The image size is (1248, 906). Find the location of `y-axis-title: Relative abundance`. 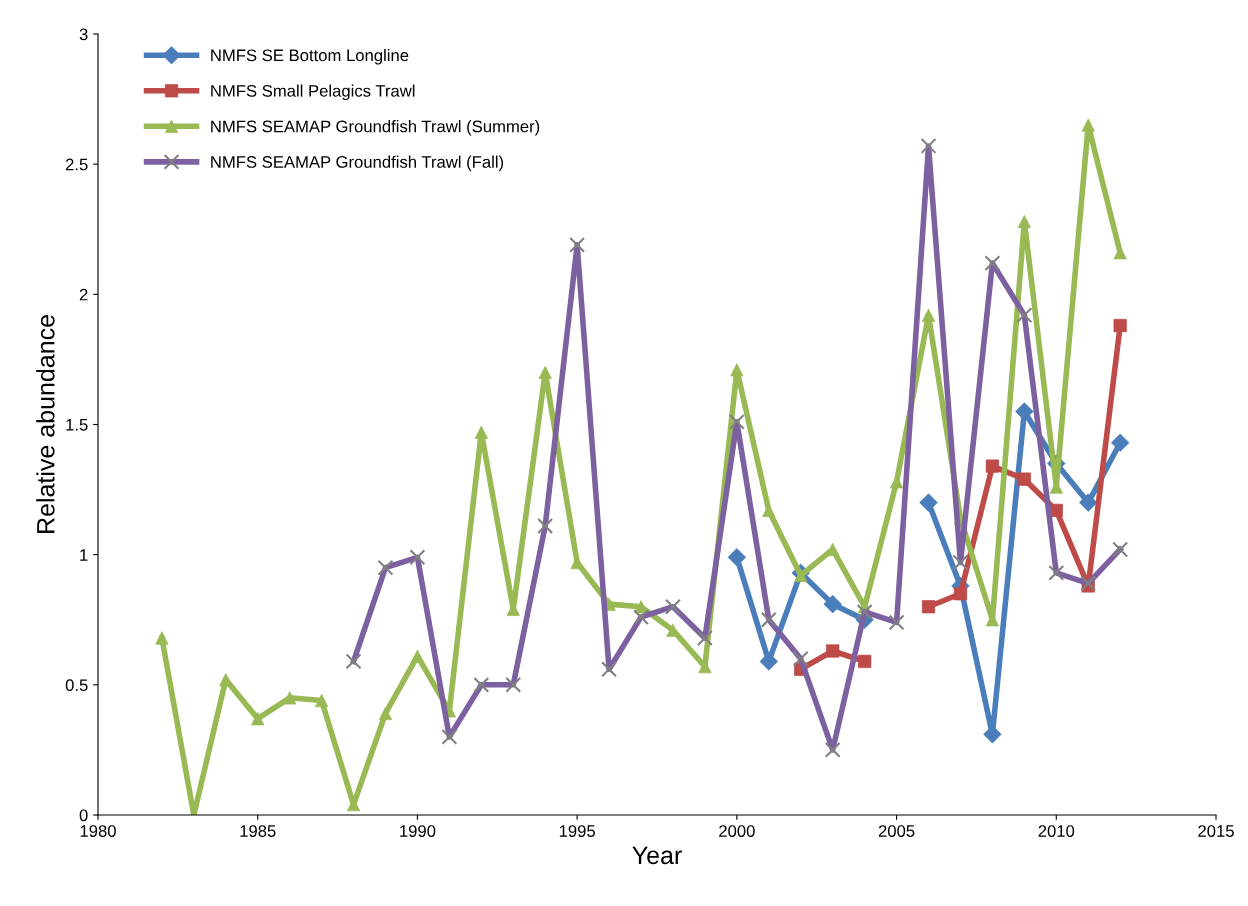

y-axis-title: Relative abundance is located at coordinates (45, 424).